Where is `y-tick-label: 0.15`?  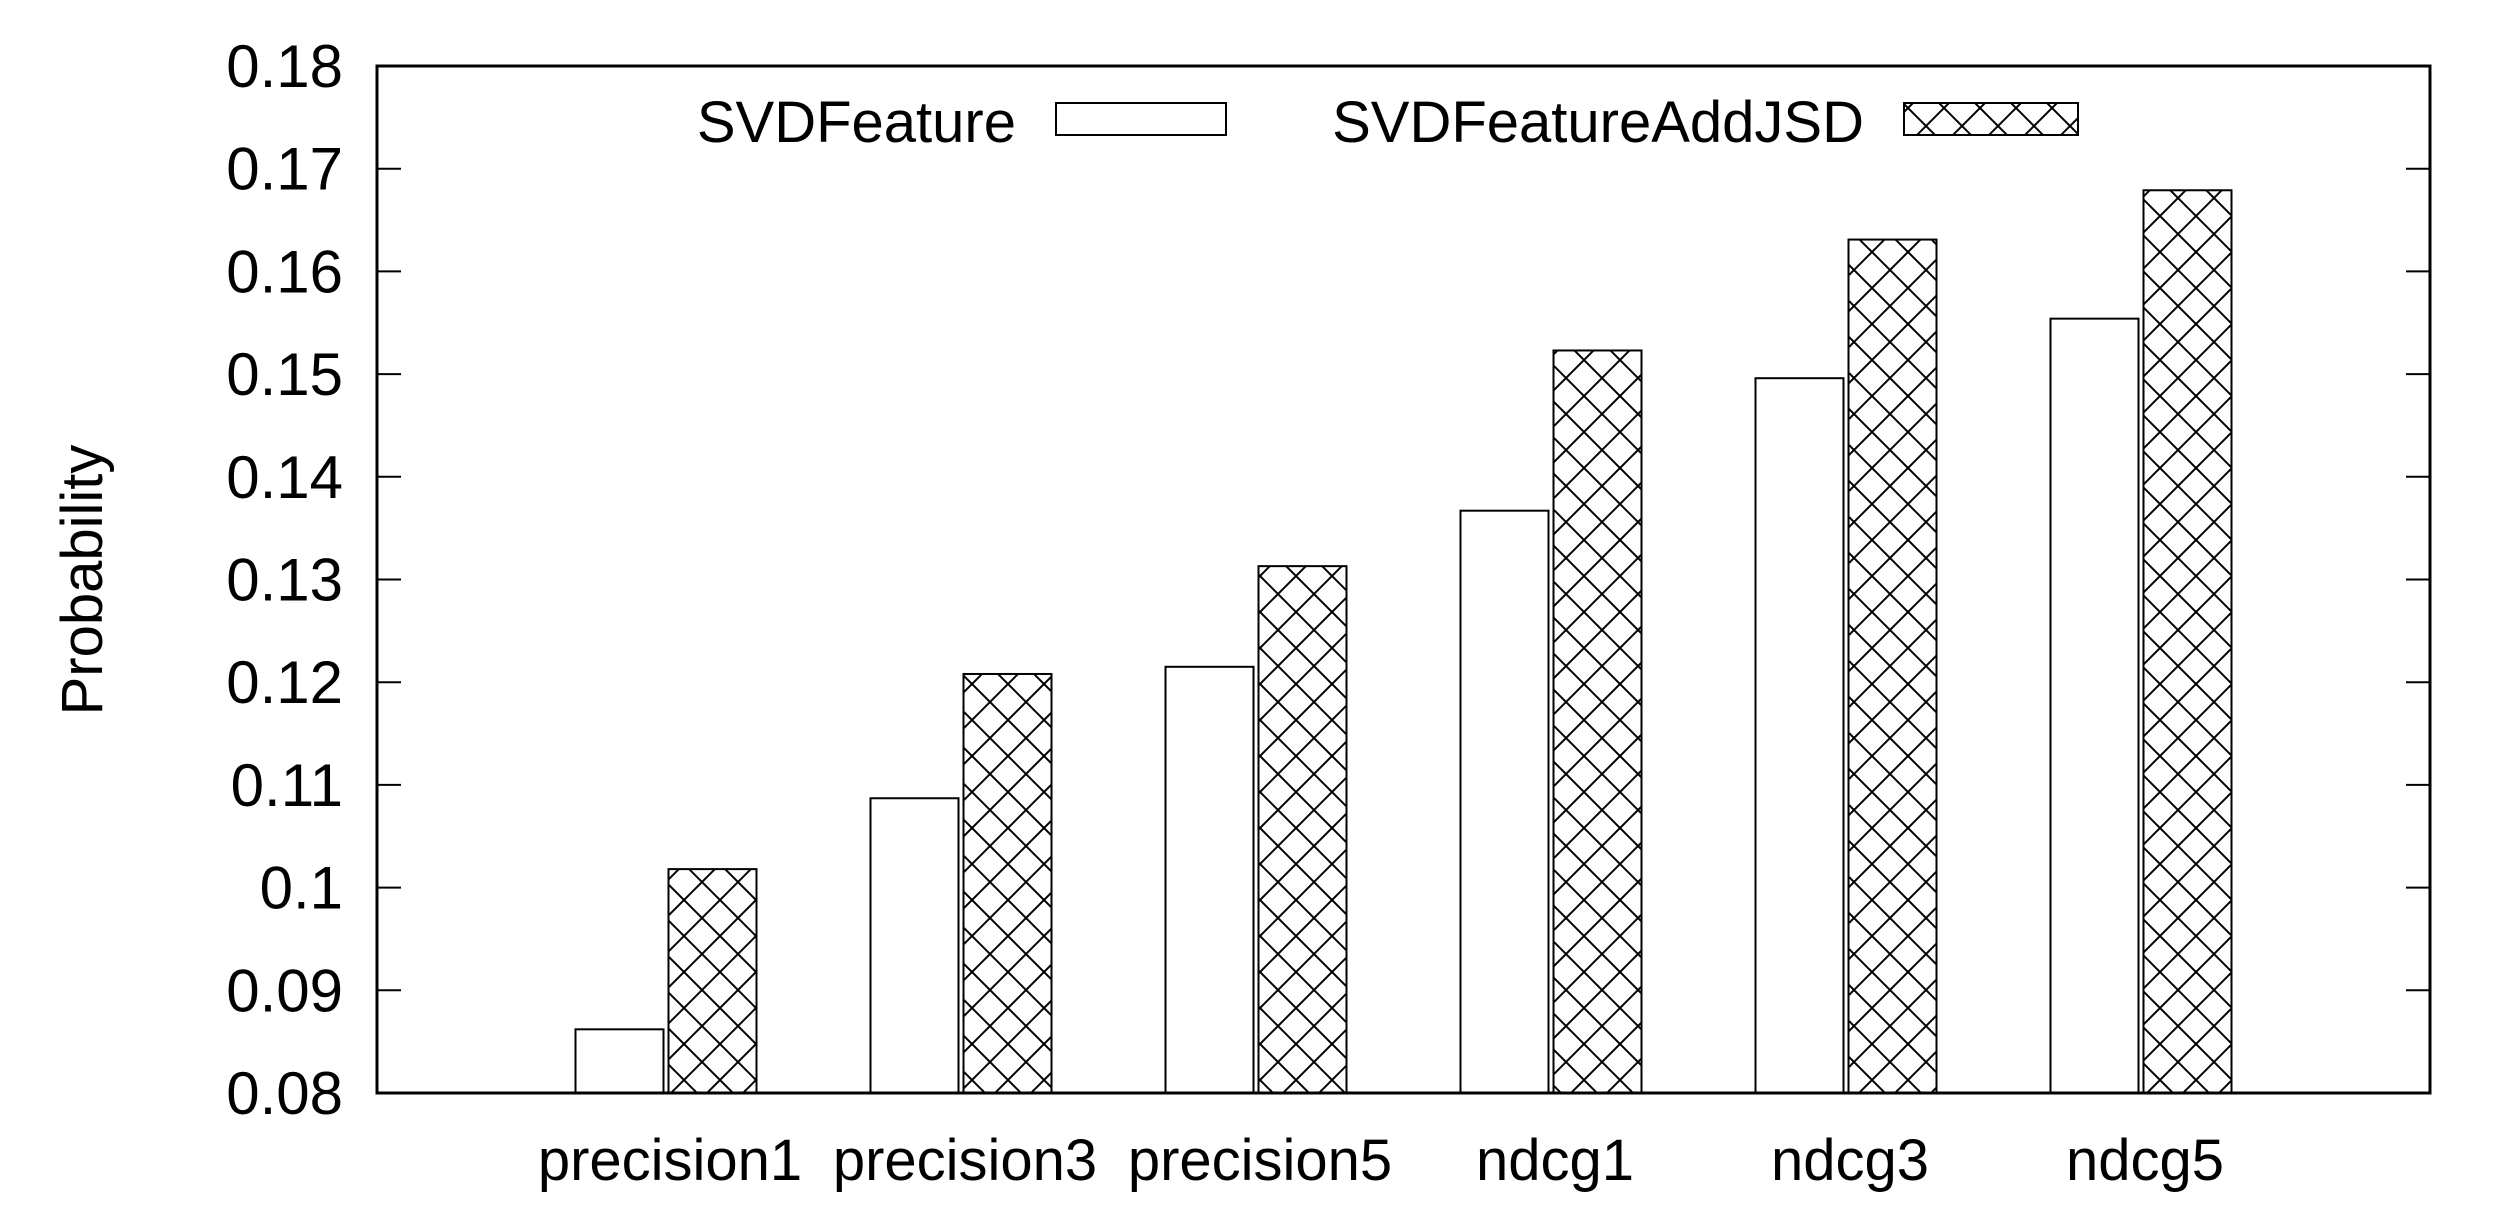
y-tick-label: 0.15 is located at coordinates (284, 374).